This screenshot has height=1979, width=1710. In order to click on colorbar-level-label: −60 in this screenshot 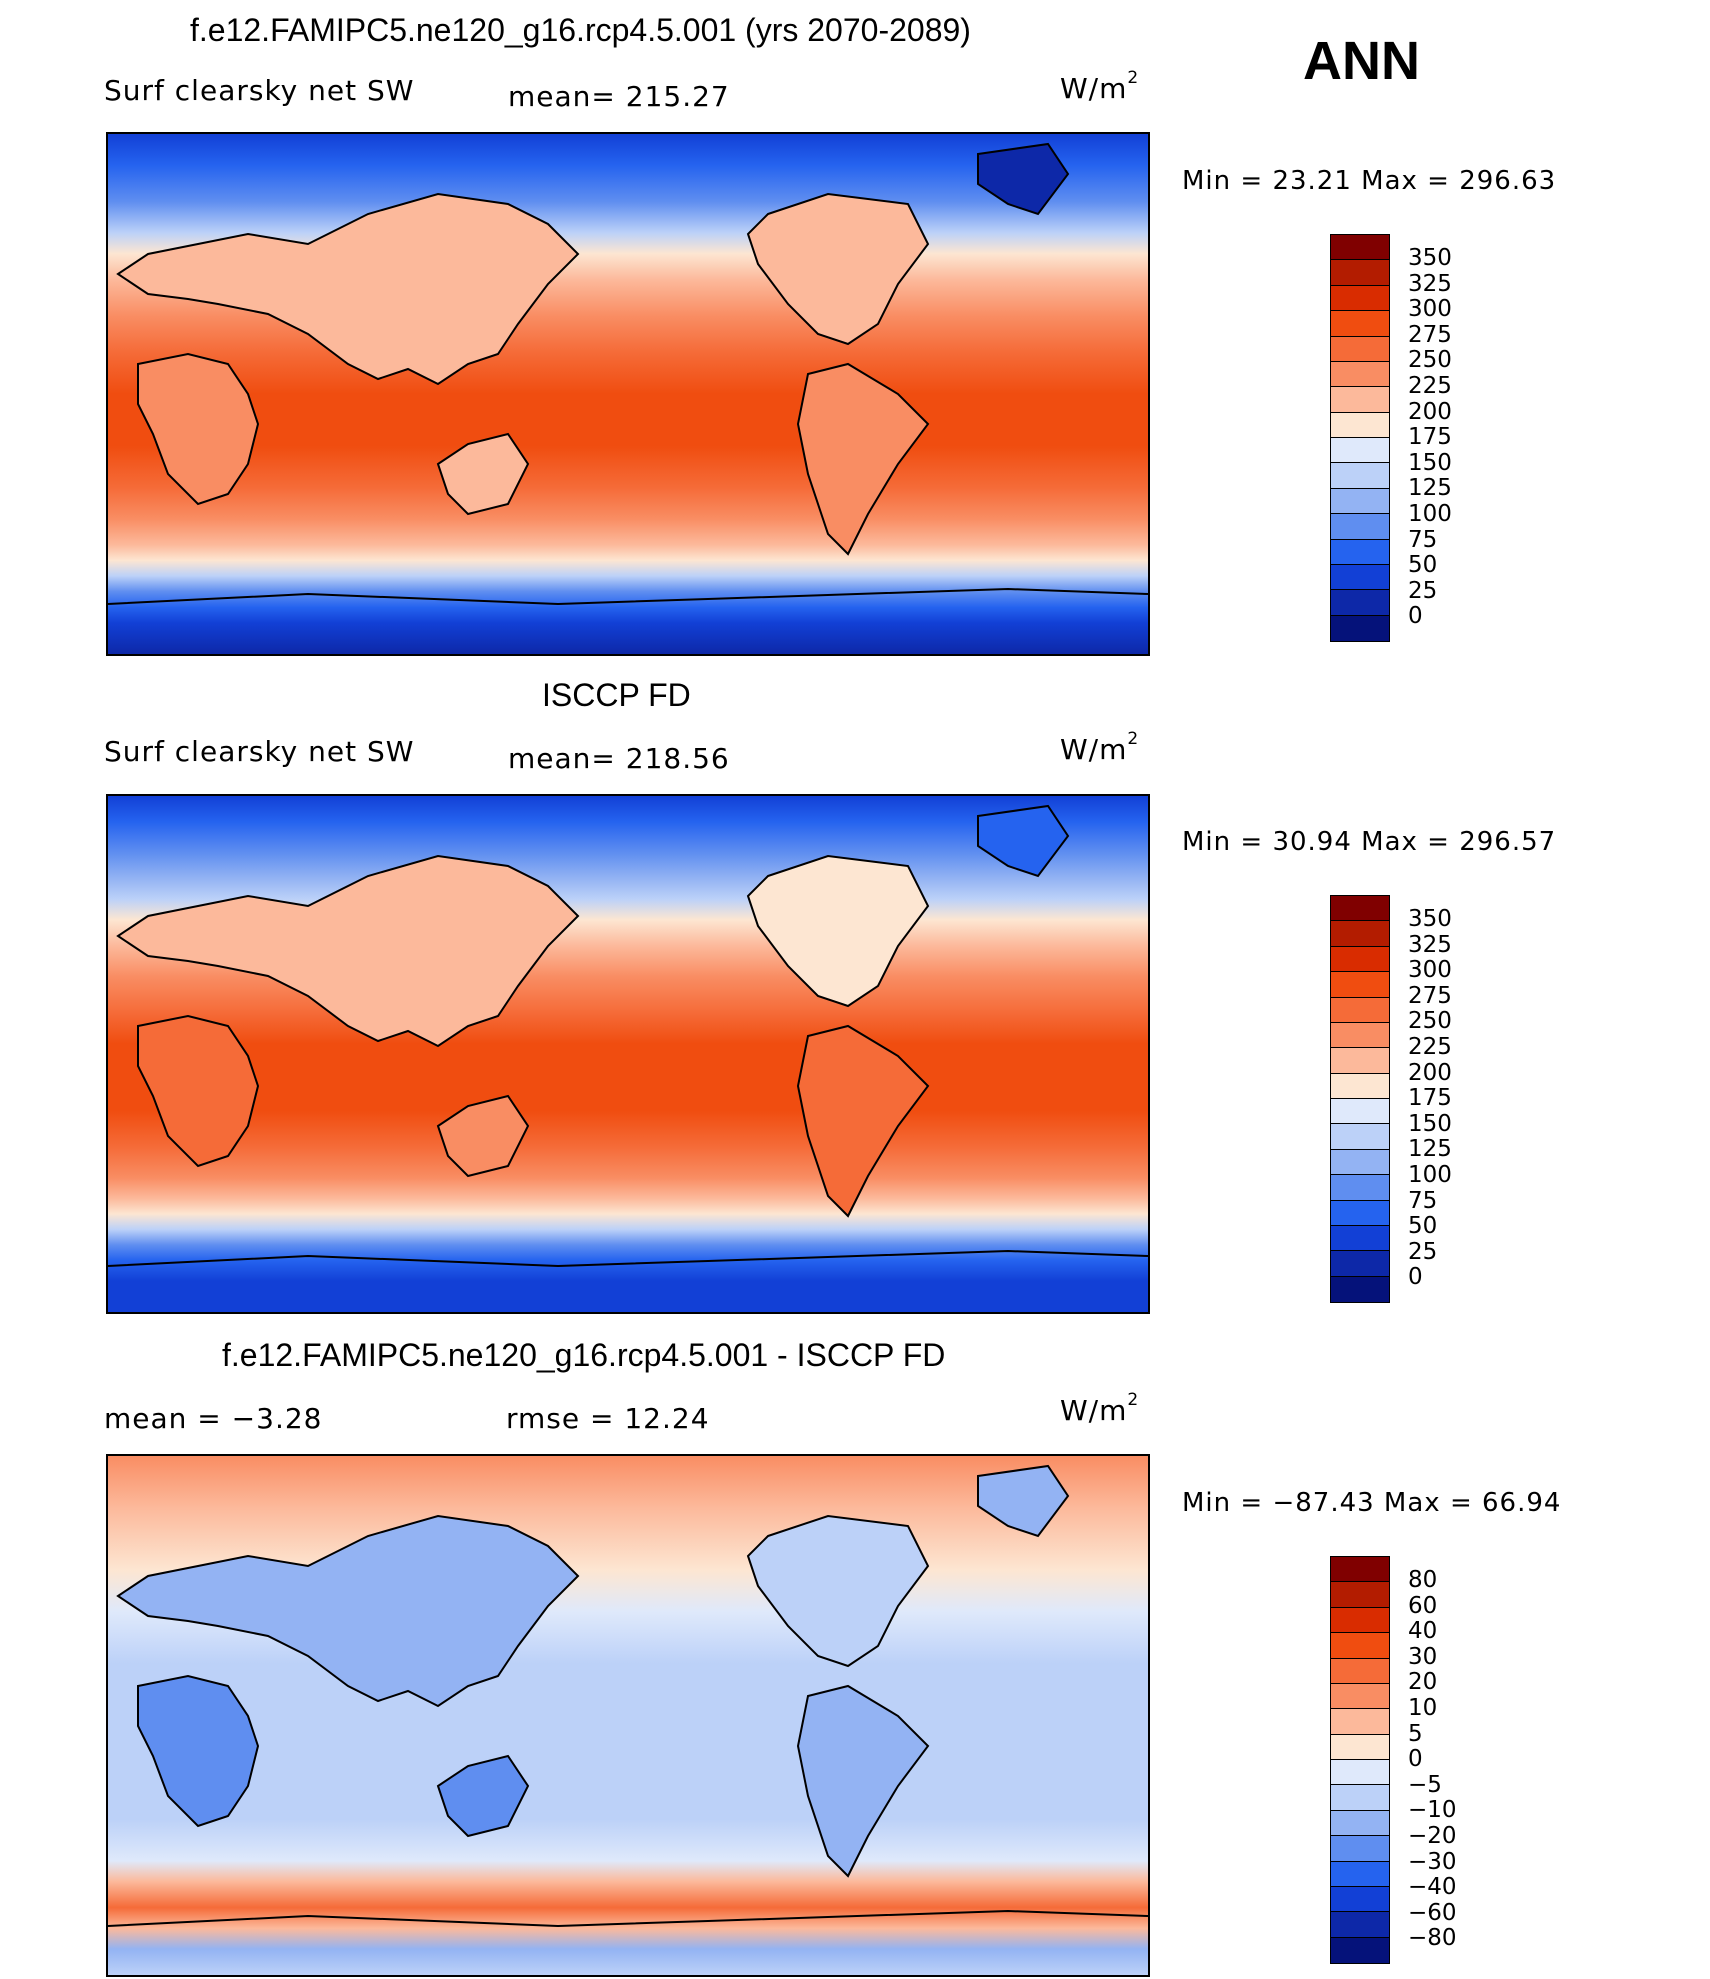, I will do `click(1432, 1912)`.